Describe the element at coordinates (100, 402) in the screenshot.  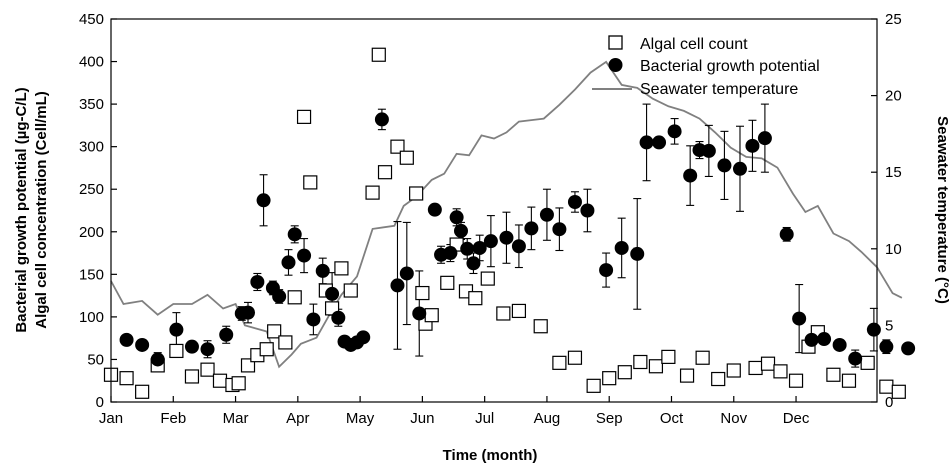
I see `y-tick-label-left: 0` at that location.